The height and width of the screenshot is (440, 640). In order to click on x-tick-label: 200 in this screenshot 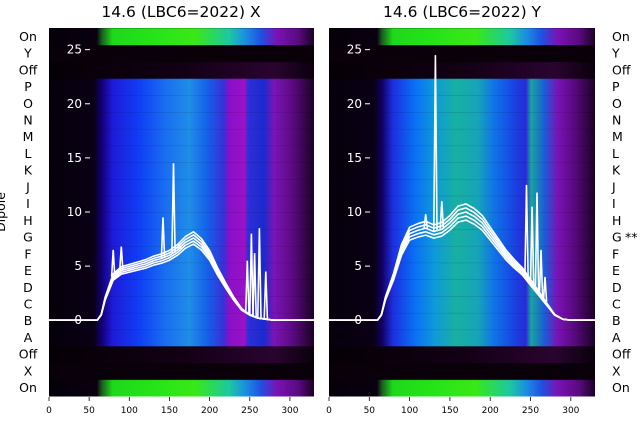, I will do `click(490, 411)`.